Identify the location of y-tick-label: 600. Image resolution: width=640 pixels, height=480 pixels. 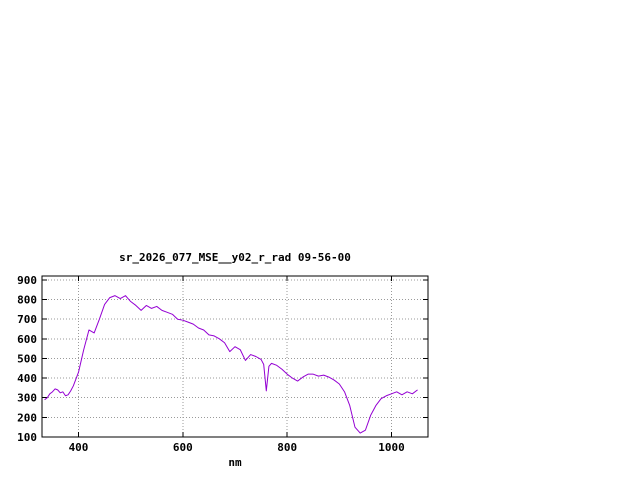
(27, 339).